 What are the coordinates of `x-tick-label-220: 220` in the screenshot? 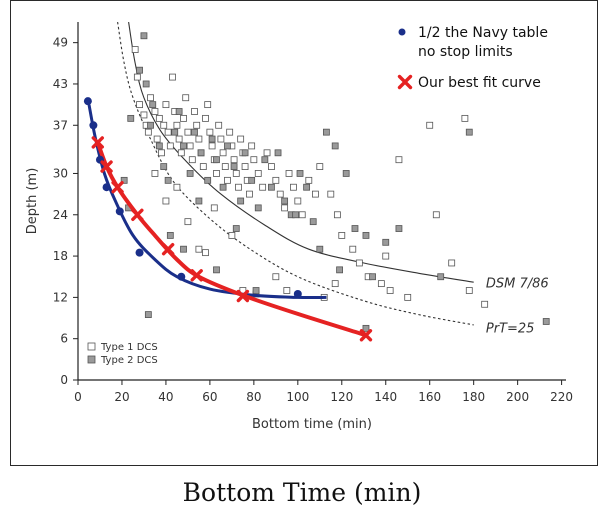 It's located at (561, 397).